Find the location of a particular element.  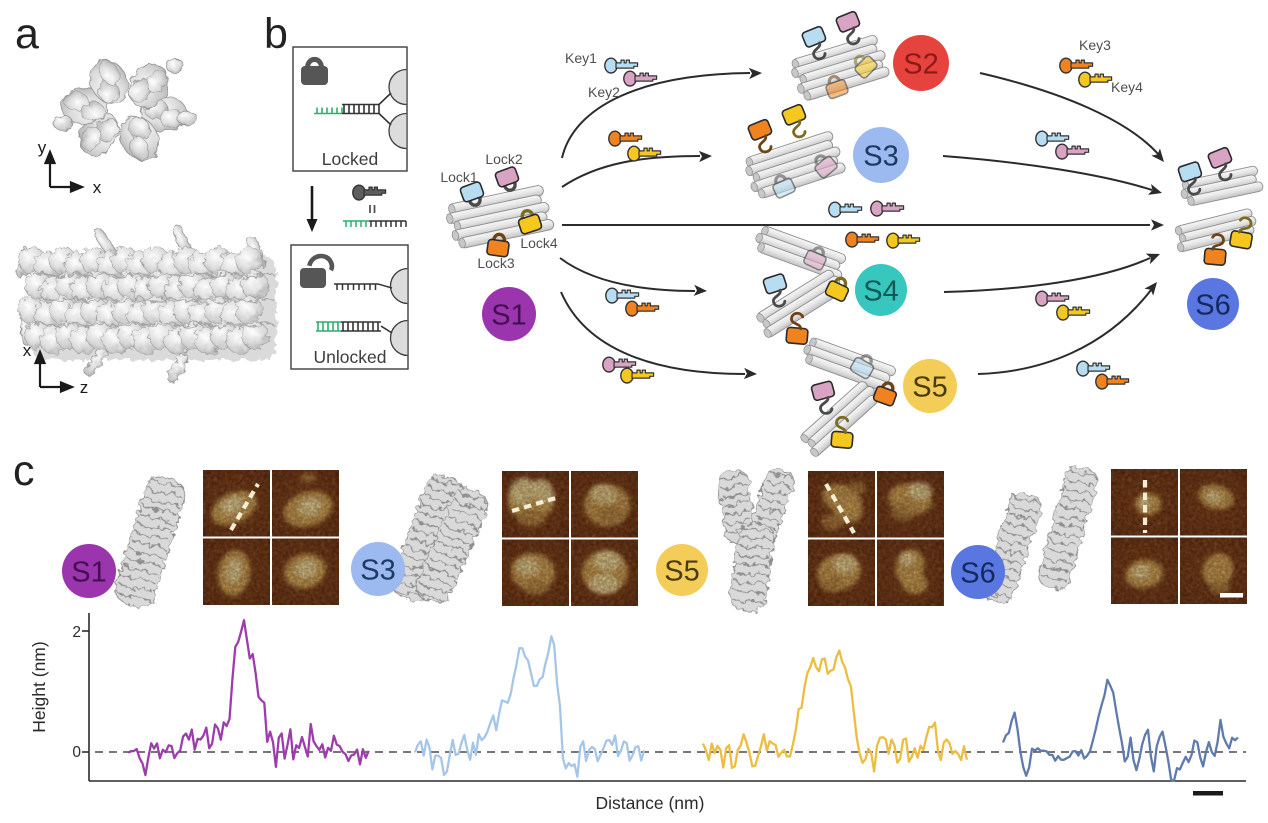

svg-text: S4 is located at coordinates (880, 291).